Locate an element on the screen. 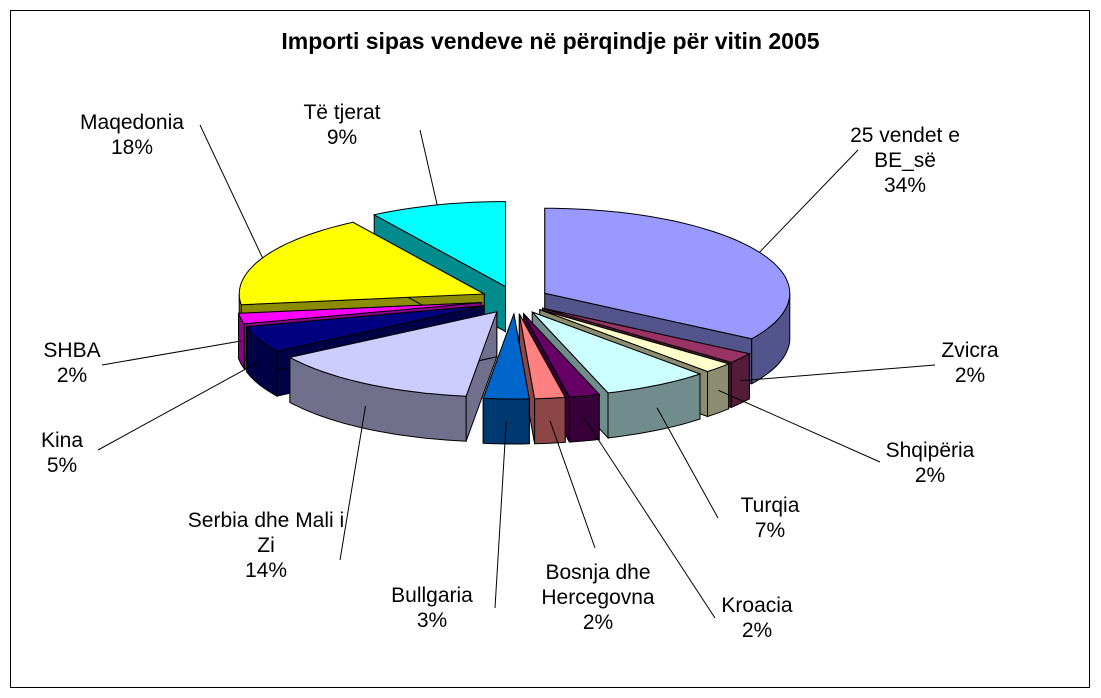 The height and width of the screenshot is (698, 1101). slice-label: SHBA 2% is located at coordinates (72, 363).